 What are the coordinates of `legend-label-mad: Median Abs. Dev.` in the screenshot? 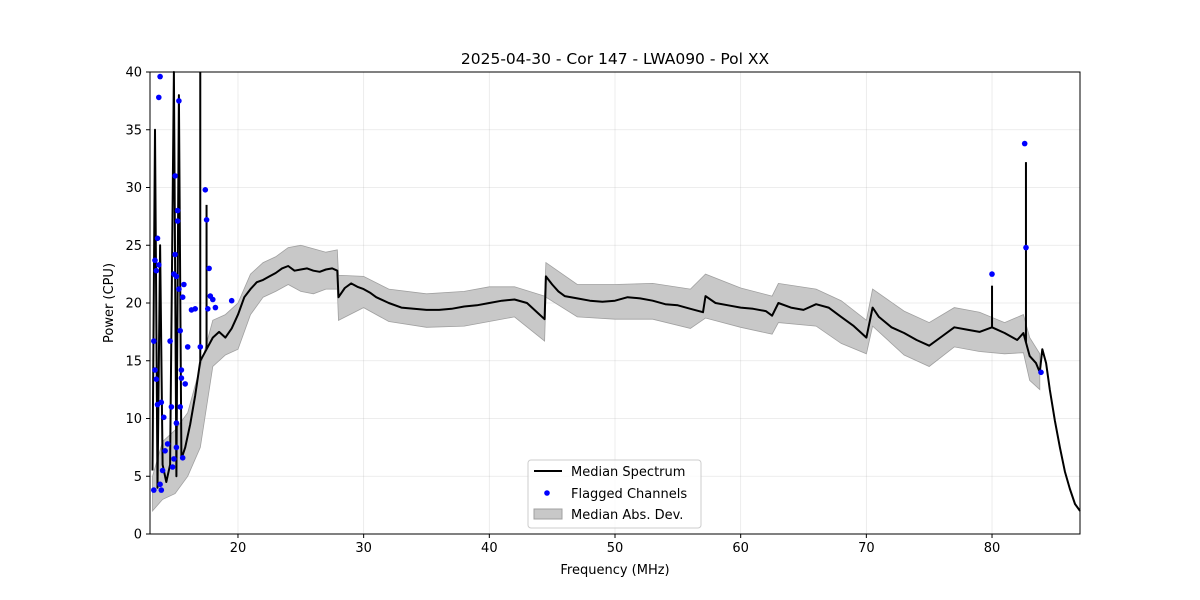 It's located at (627, 515).